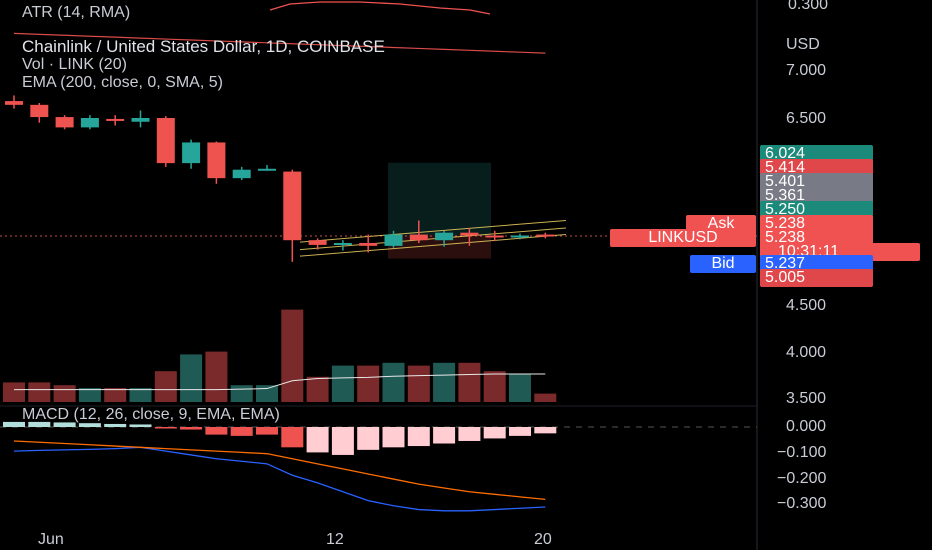  Describe the element at coordinates (76, 12) in the screenshot. I see `atr-legend: ATR (14, RMA)` at that location.